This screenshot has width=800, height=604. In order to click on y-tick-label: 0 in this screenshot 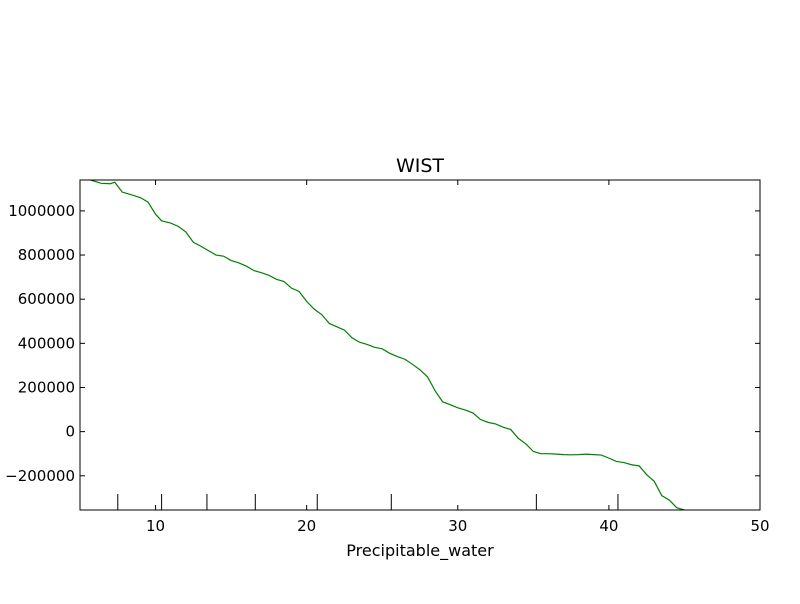, I will do `click(70, 432)`.